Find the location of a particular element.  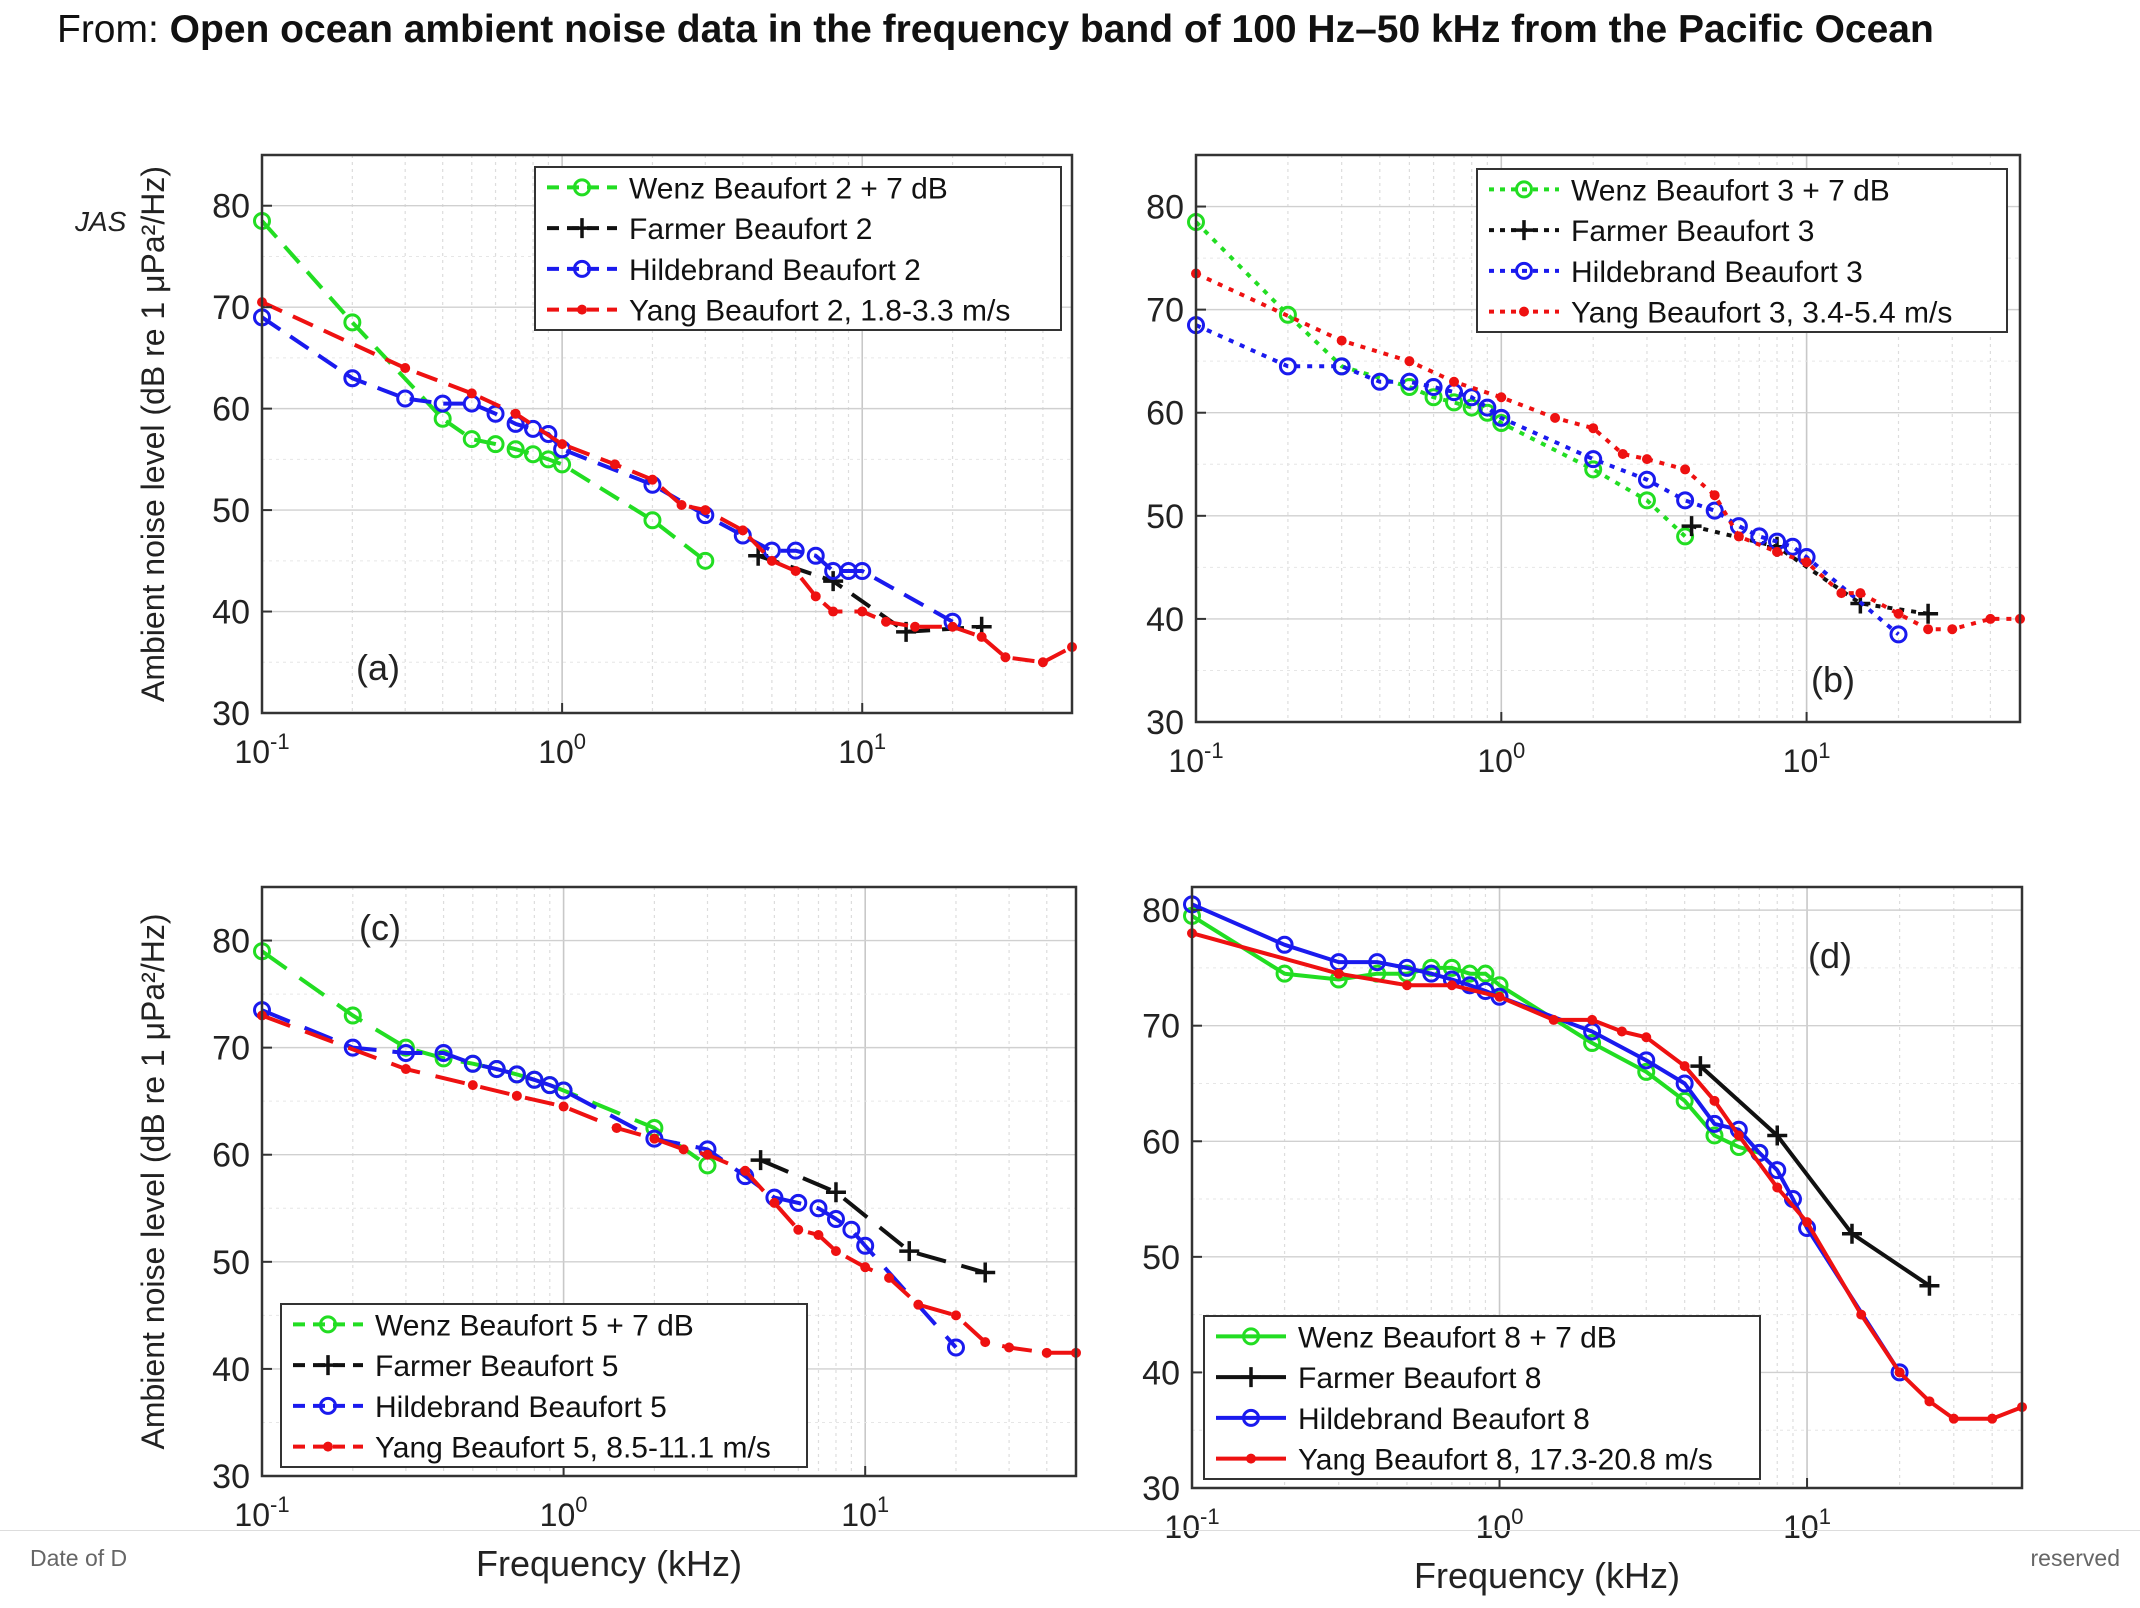

footer-left-text: Date of D is located at coordinates (79, 1558).